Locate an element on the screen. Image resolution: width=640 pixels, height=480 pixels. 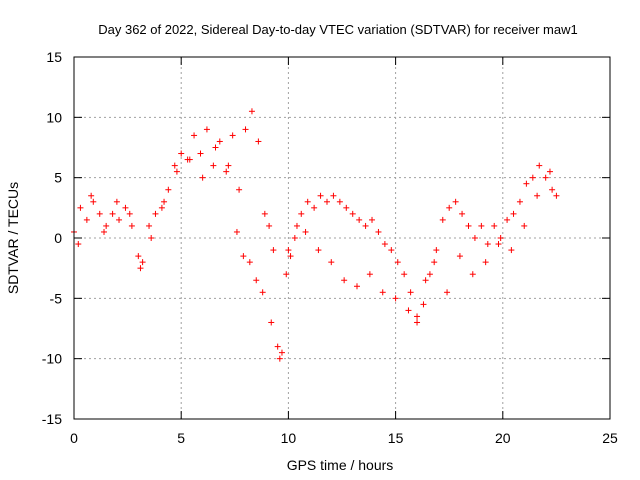
x-tick-label: 10 is located at coordinates (289, 438).